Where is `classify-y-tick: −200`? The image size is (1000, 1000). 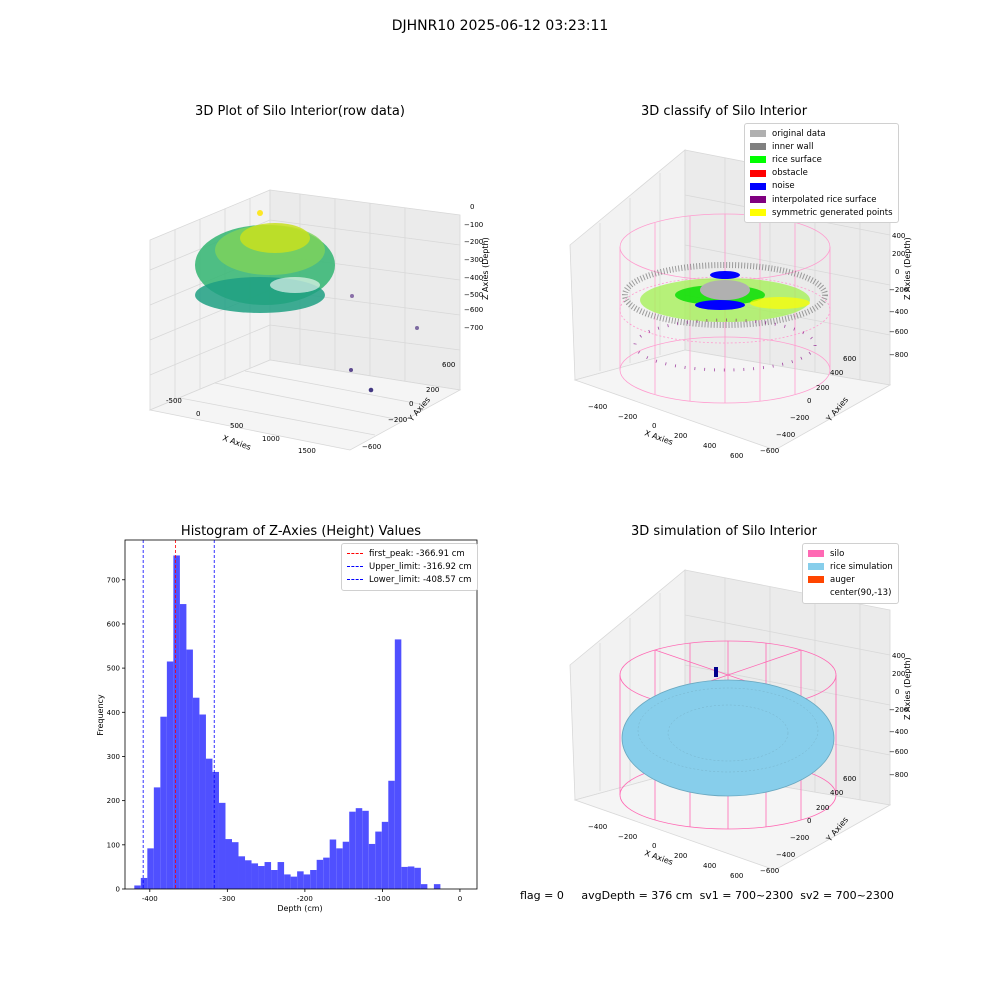
classify-y-tick: −200 is located at coordinates (799, 418).